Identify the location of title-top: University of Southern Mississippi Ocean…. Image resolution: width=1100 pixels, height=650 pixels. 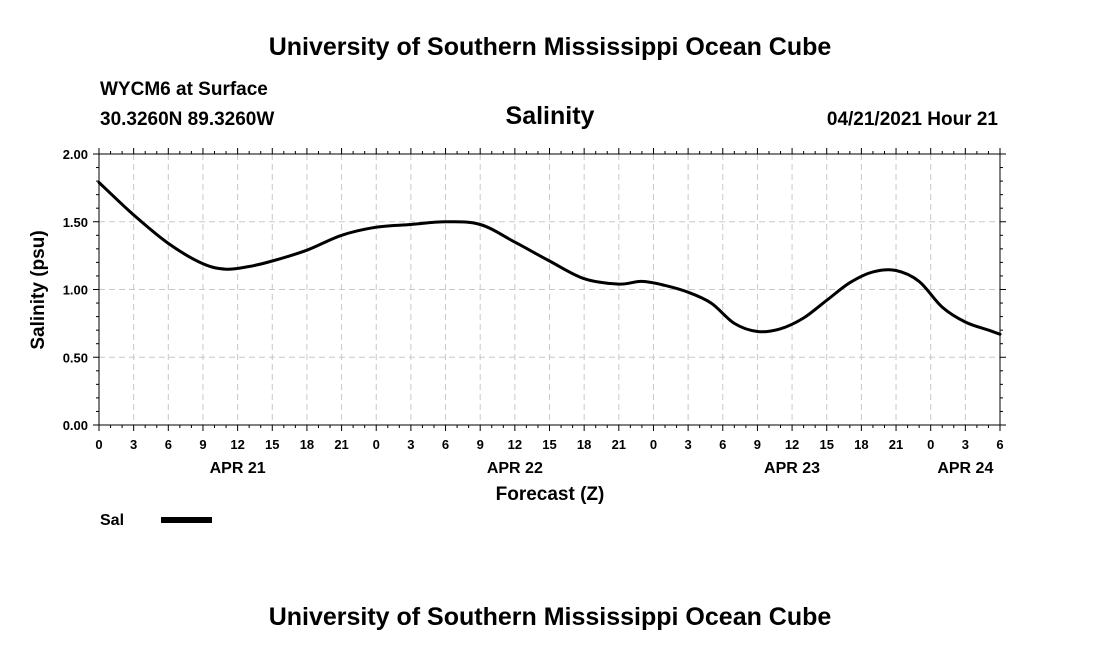
(550, 47).